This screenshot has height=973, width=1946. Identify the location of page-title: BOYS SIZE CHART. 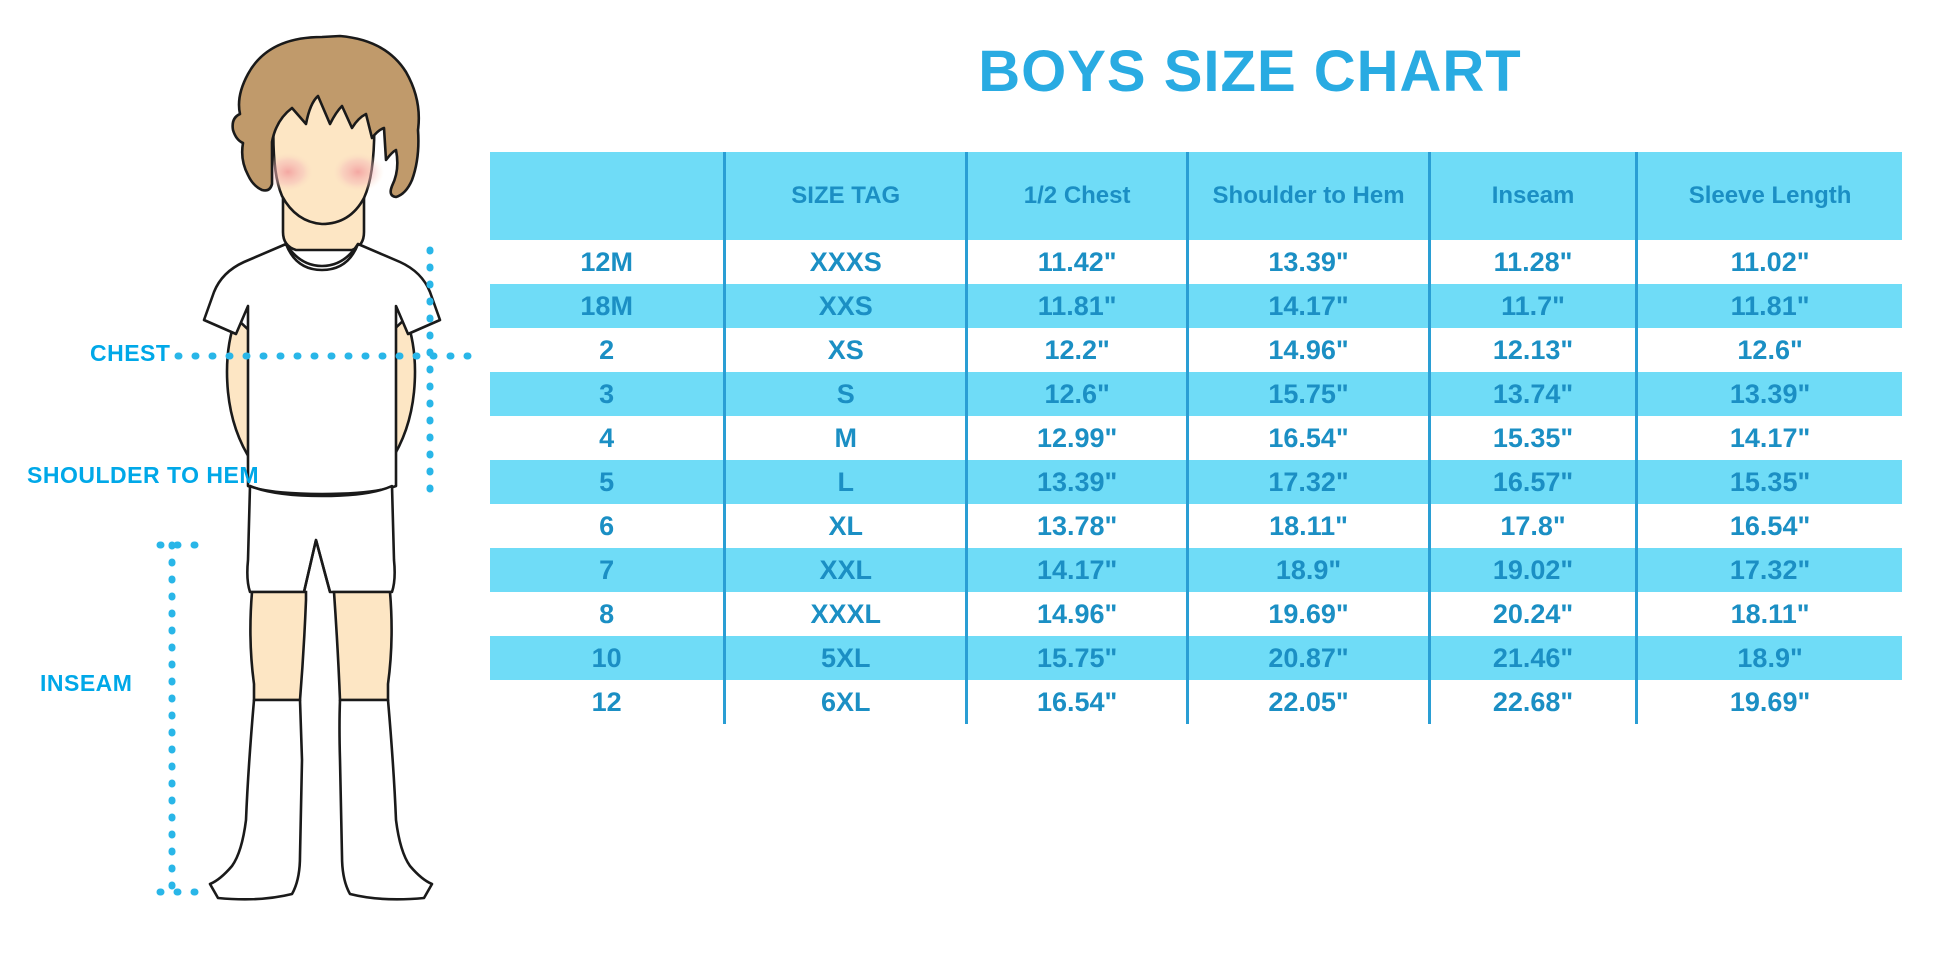
(1250, 71).